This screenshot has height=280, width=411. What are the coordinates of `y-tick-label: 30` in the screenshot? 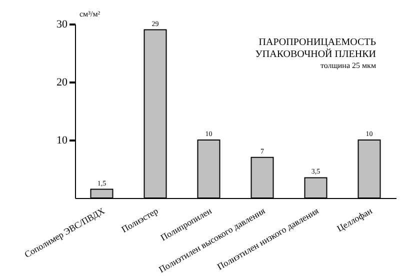 It's located at (62, 24).